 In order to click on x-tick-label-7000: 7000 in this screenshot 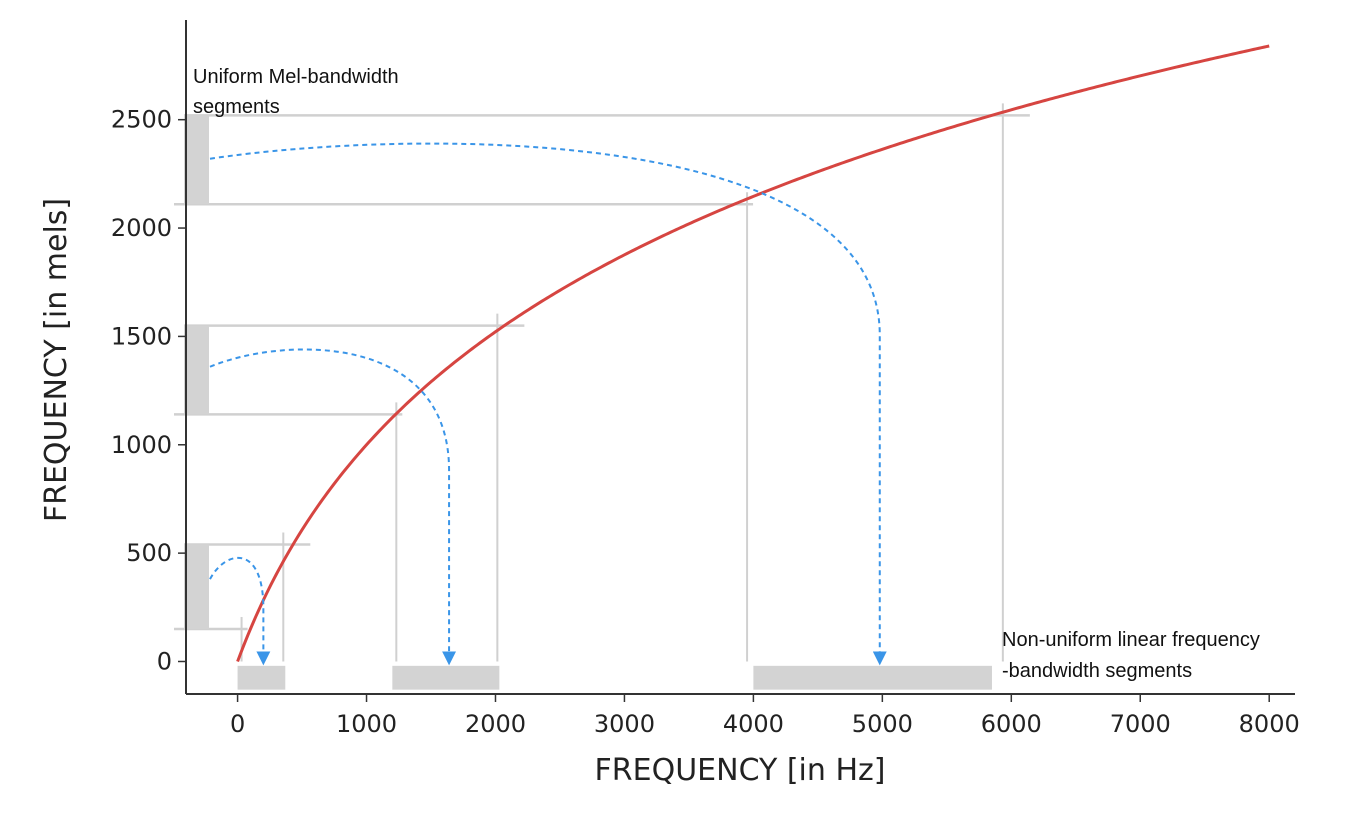, I will do `click(1140, 724)`.